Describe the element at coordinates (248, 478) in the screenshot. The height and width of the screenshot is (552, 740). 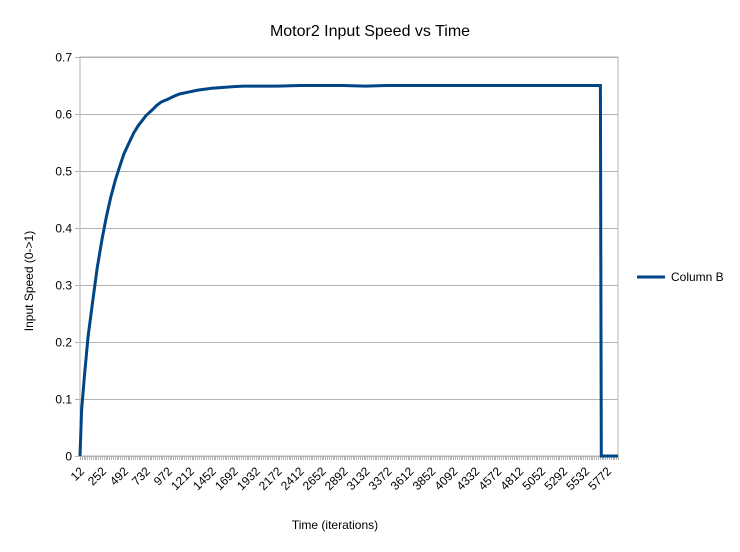
I see `x-tick-label: 1932` at that location.